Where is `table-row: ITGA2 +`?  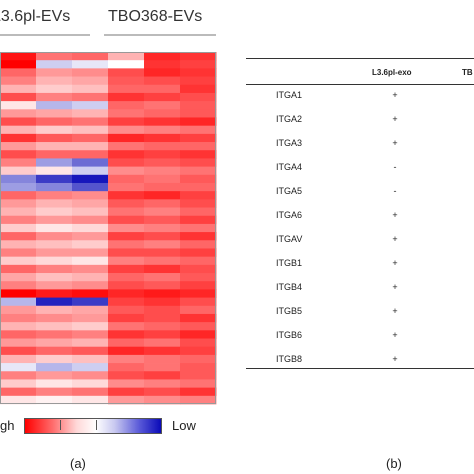
table-row: ITGA2 + is located at coordinates (360, 121).